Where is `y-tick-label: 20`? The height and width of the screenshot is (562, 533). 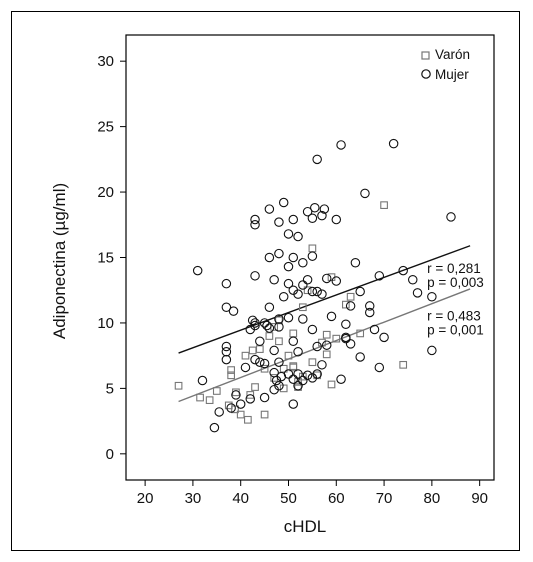
y-tick-label: 20 is located at coordinates (105, 192).